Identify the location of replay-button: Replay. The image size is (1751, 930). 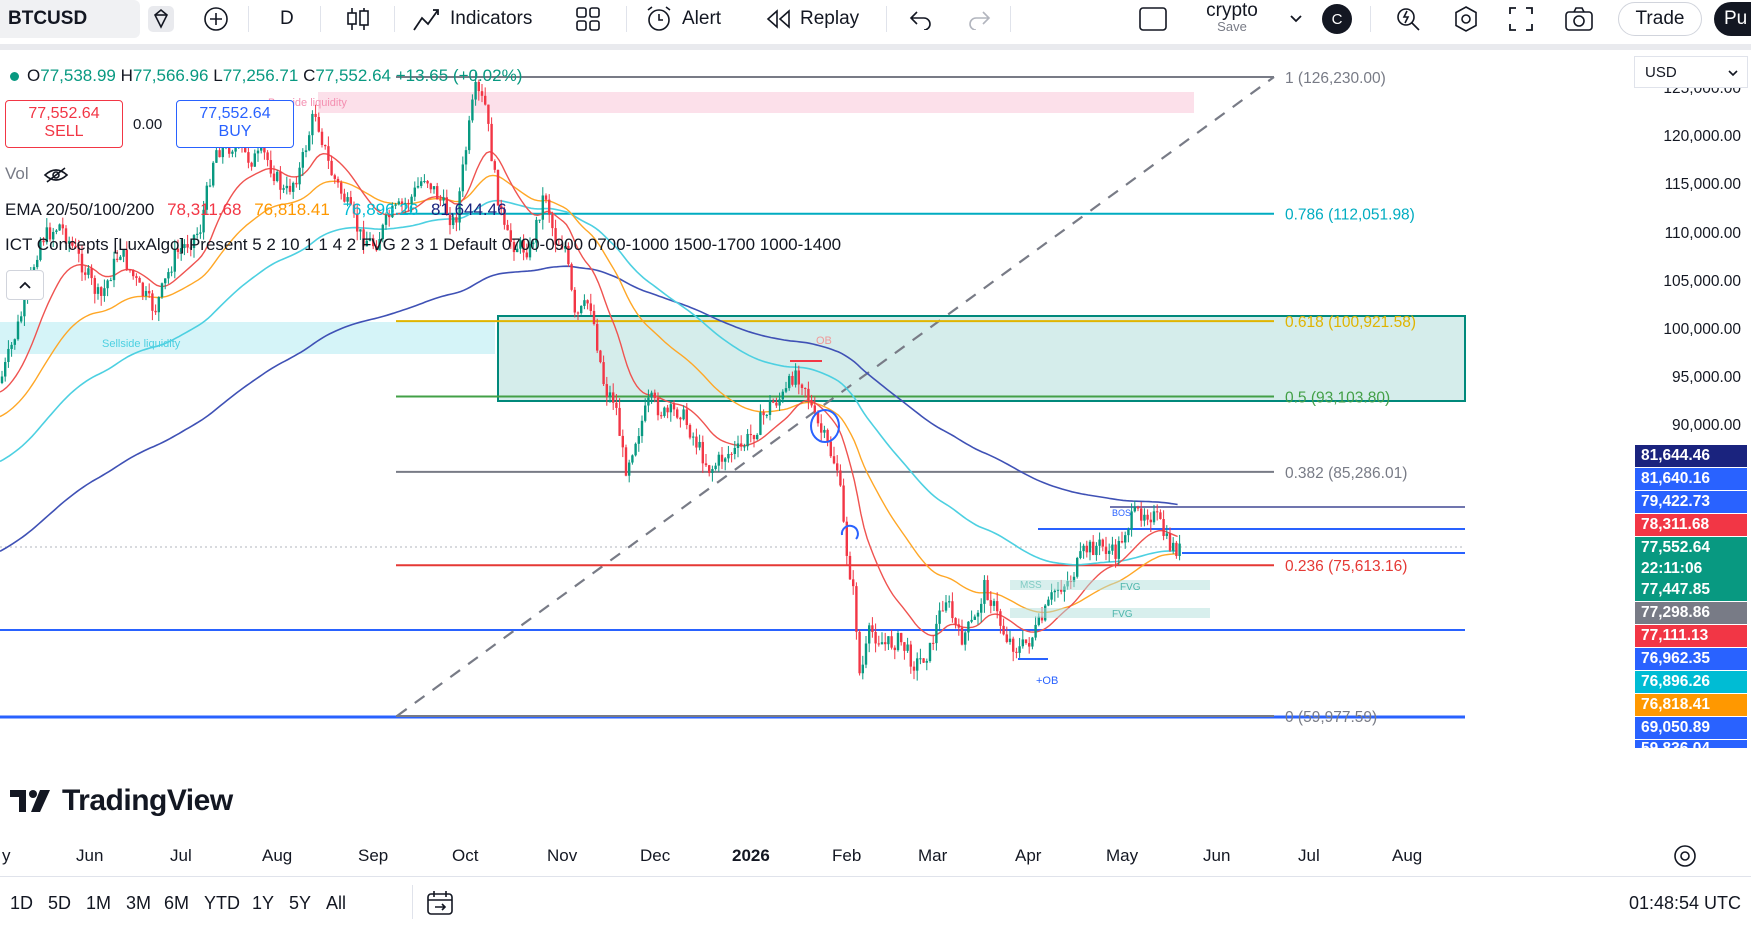
(811, 19).